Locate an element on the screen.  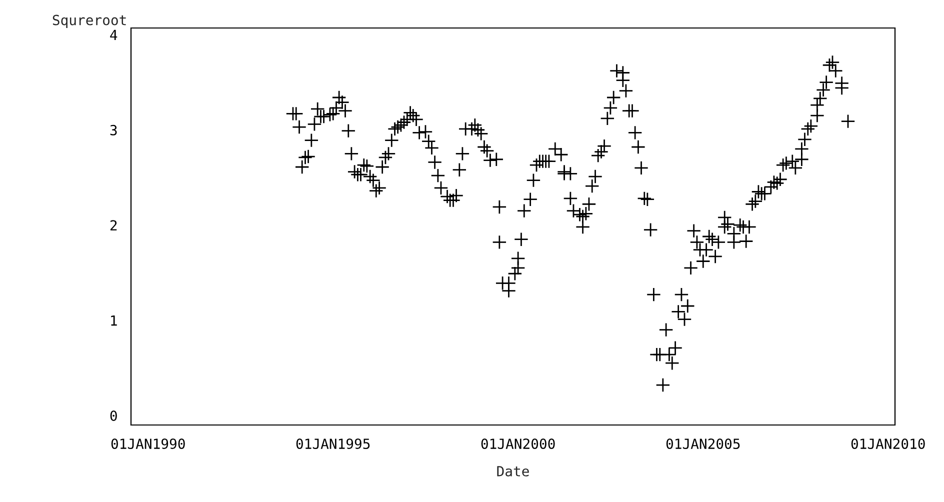
x-tick-label: 01JAN2005 is located at coordinates (703, 444).